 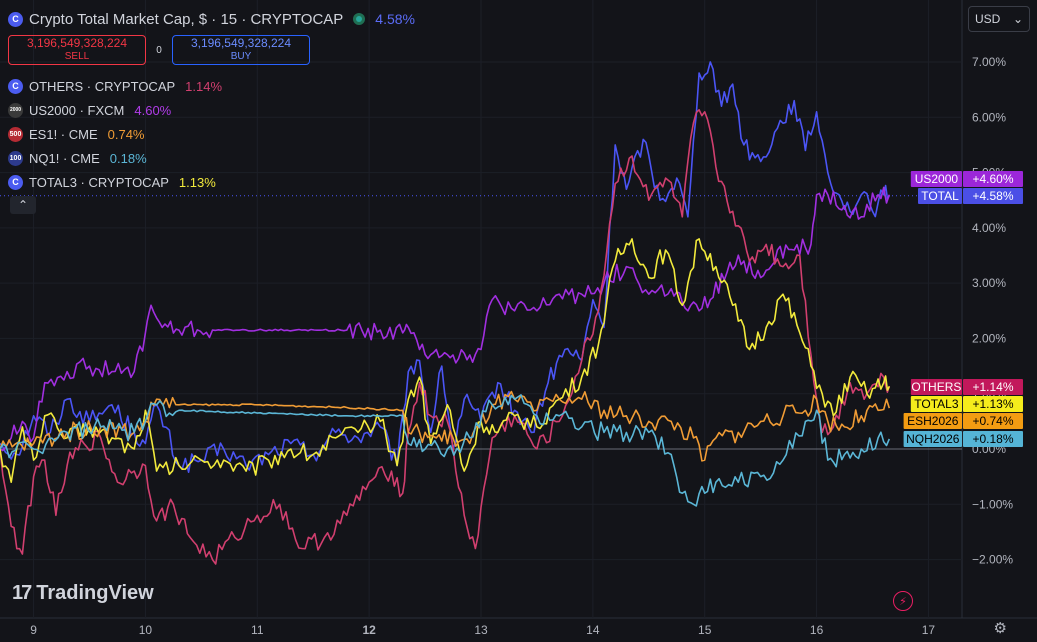 I want to click on price-label-nqh2026: NQH2026 +0.18%, so click(x=963, y=439).